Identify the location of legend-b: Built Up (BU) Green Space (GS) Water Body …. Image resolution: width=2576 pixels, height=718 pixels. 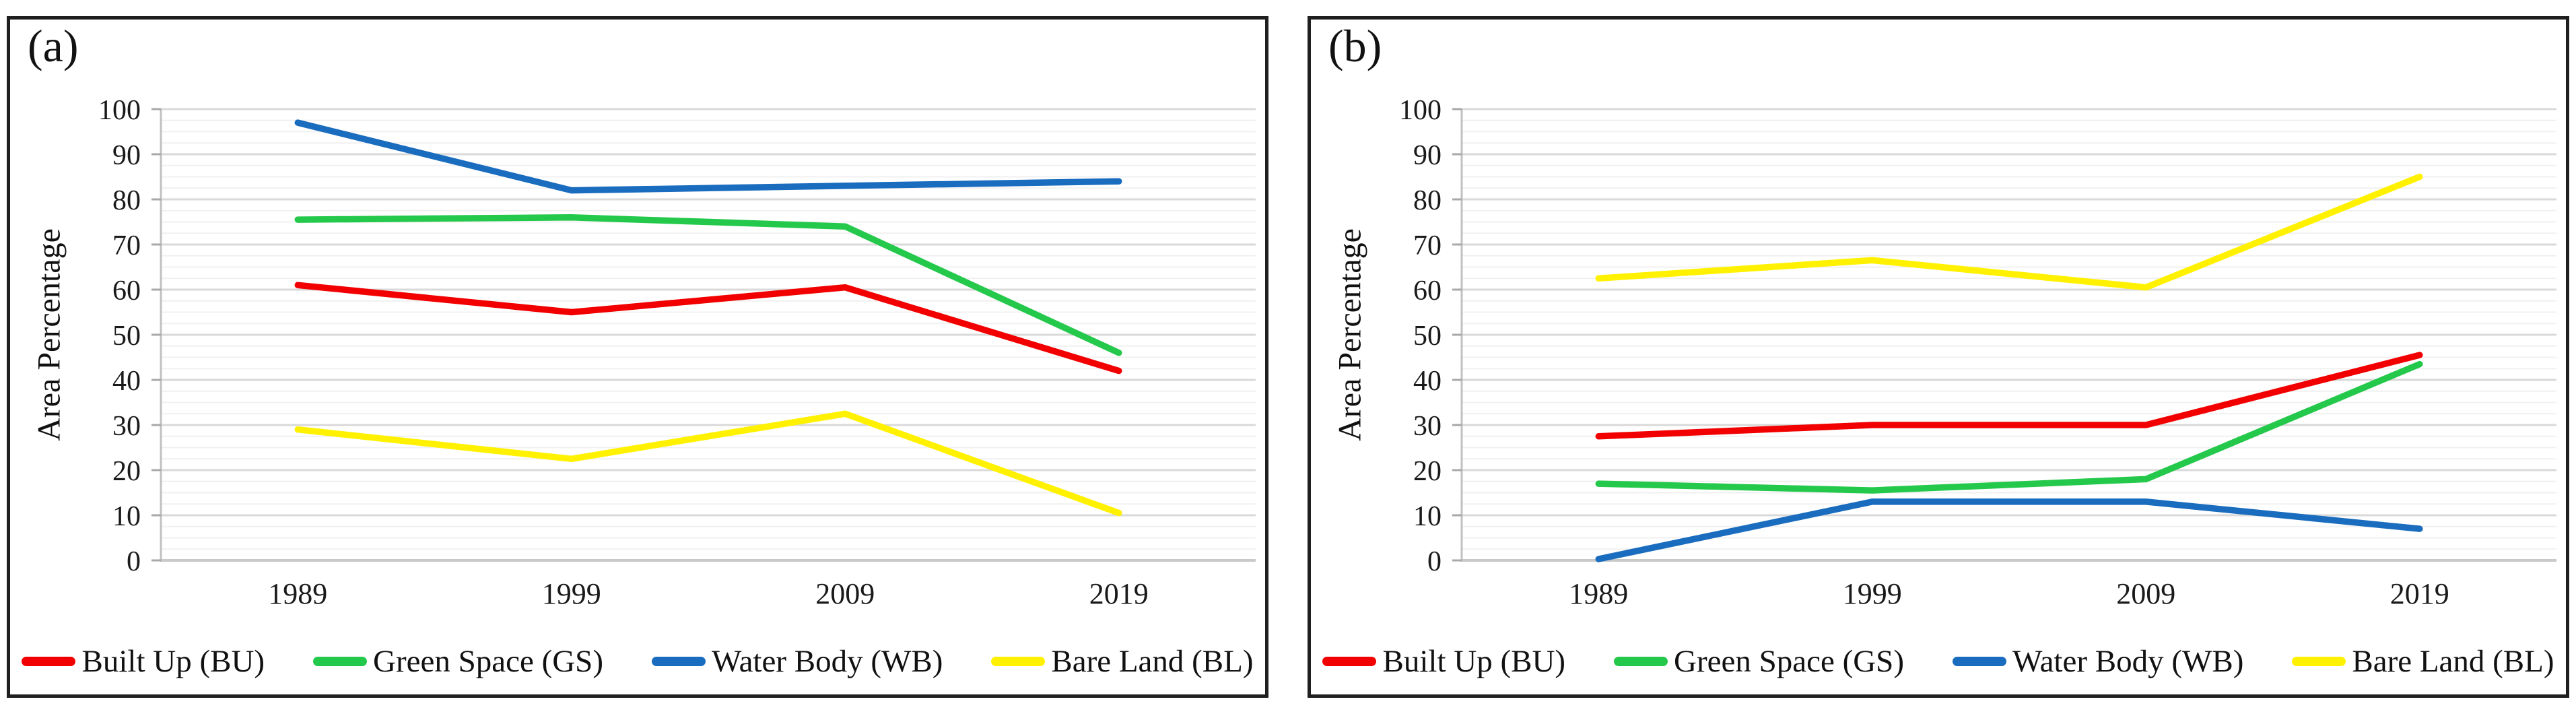
(1939, 661).